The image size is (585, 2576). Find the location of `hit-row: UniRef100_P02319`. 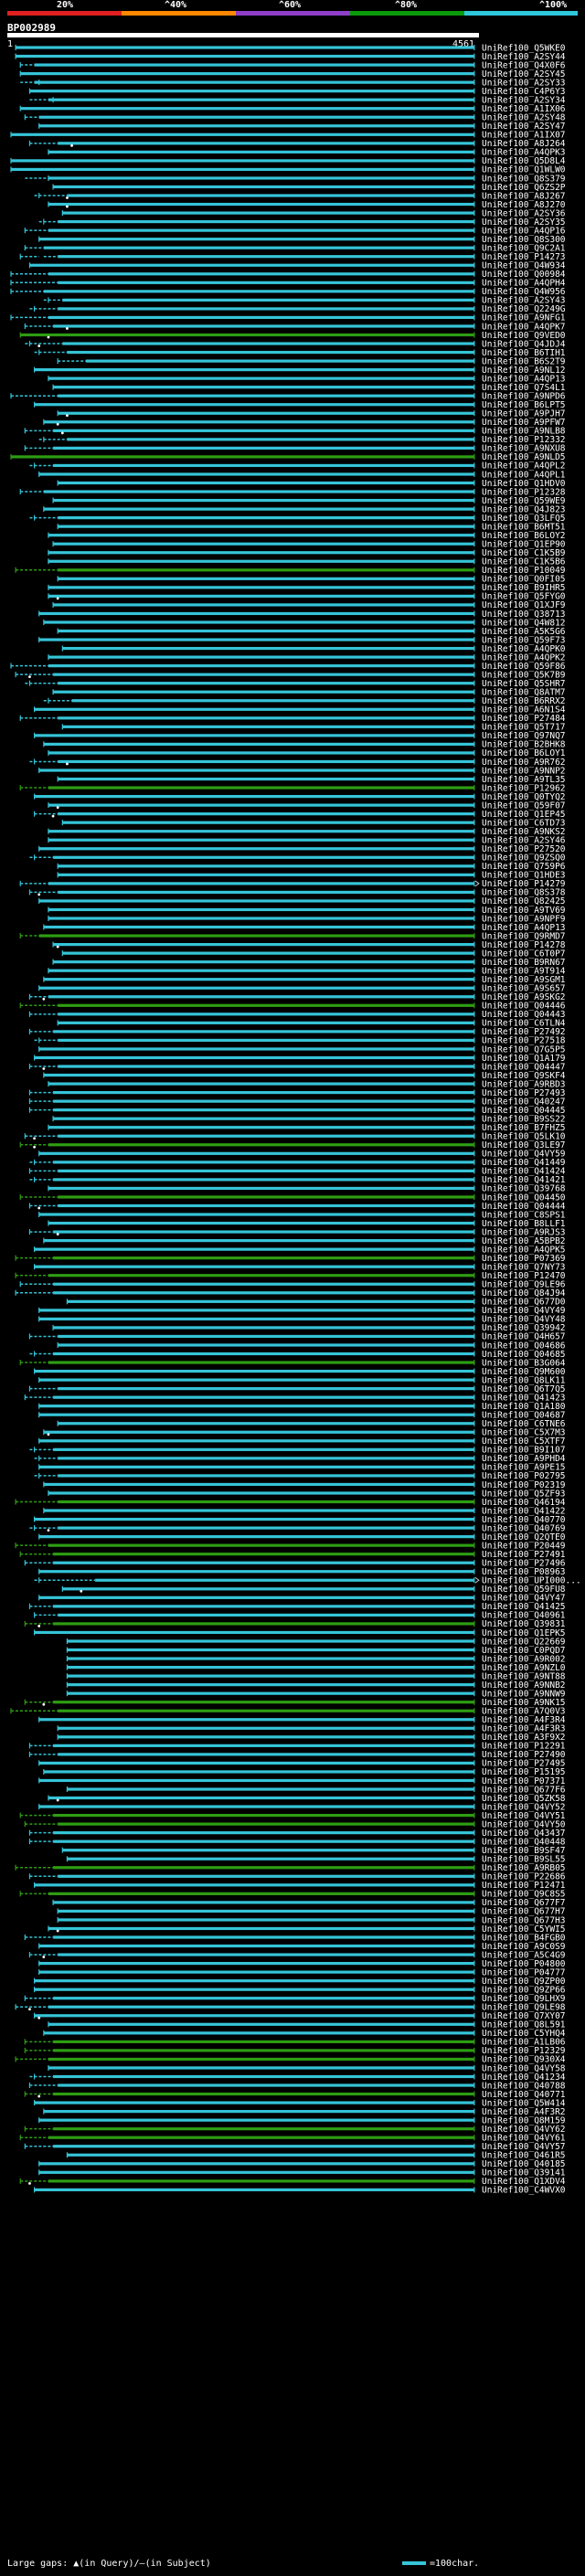

hit-row: UniRef100_P02319 is located at coordinates (304, 1485).